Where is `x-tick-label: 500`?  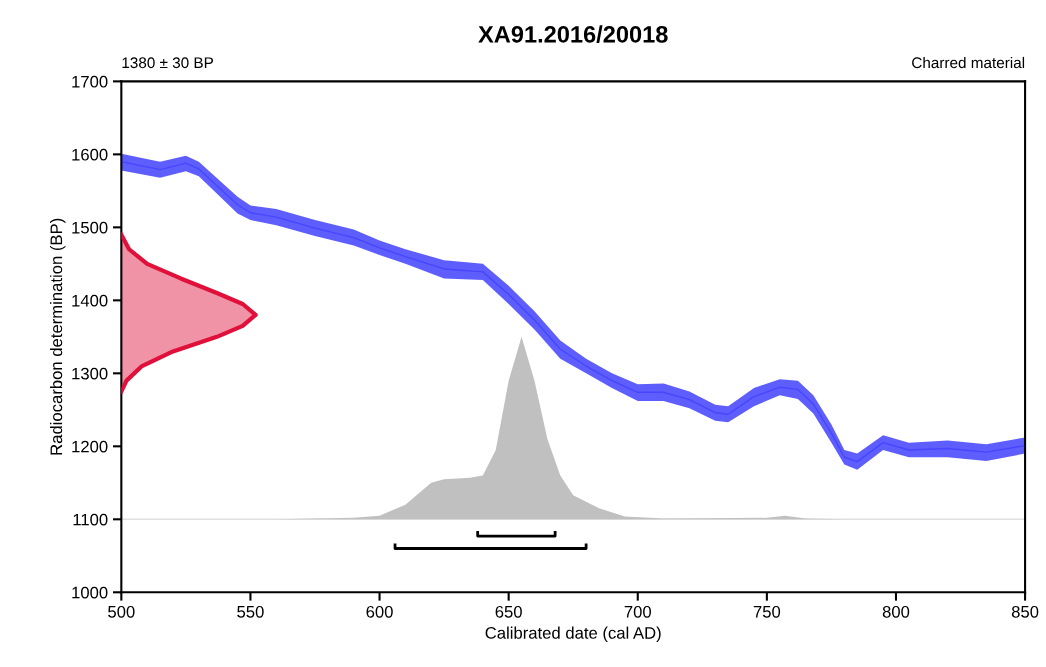
x-tick-label: 500 is located at coordinates (121, 611).